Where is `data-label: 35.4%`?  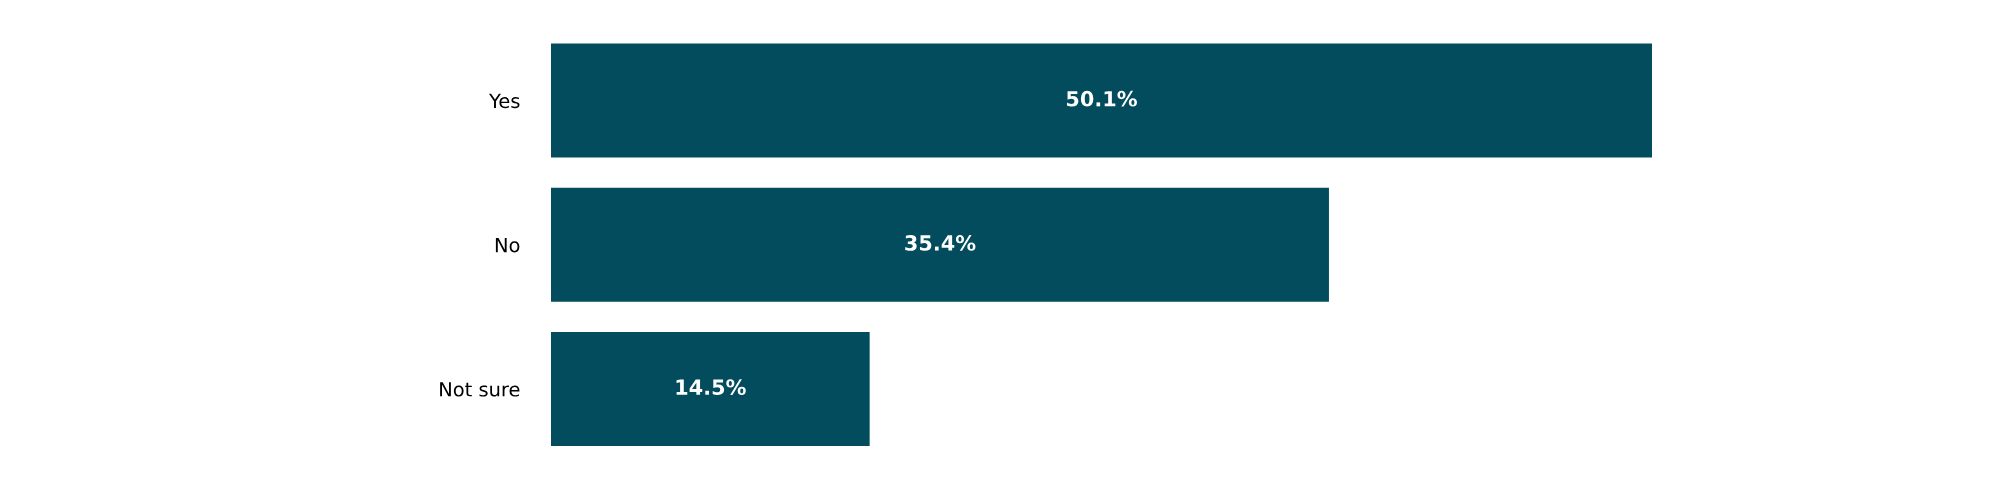 data-label: 35.4% is located at coordinates (940, 243).